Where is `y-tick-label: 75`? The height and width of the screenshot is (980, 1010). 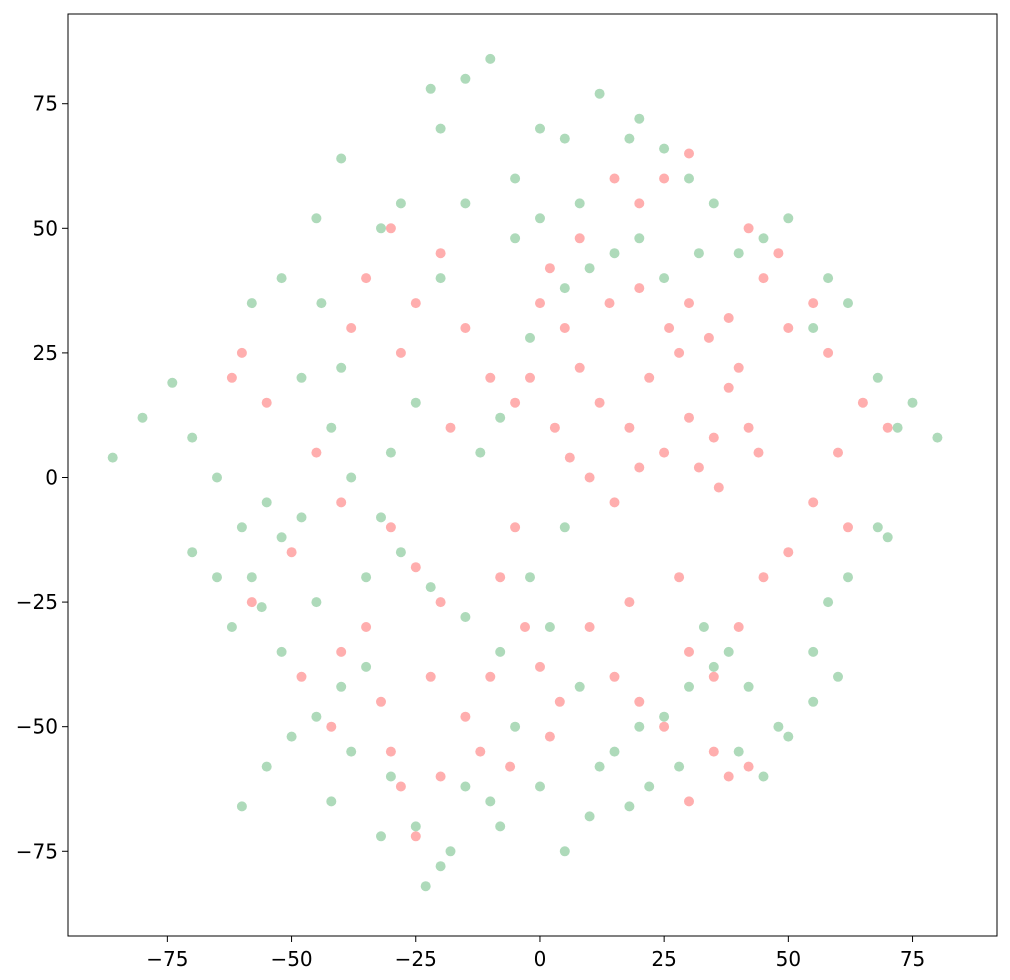
y-tick-label: 75 is located at coordinates (45, 104).